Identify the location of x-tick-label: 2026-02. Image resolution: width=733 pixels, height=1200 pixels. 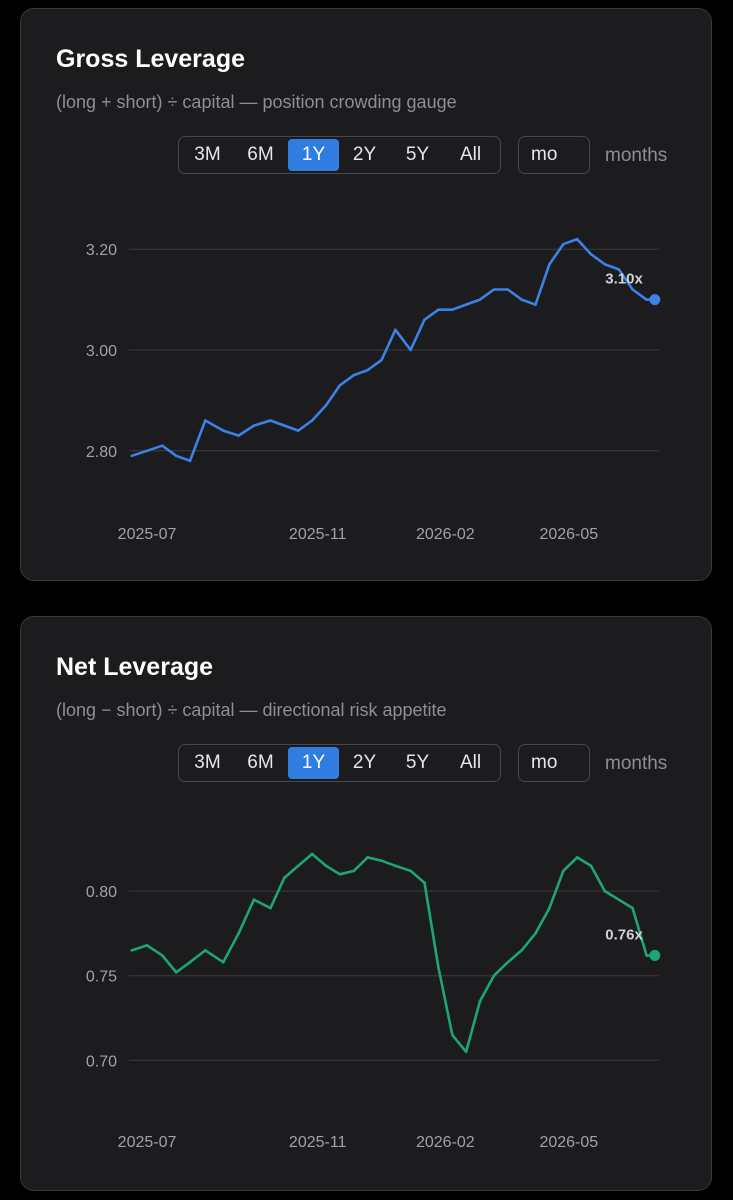
(445, 534).